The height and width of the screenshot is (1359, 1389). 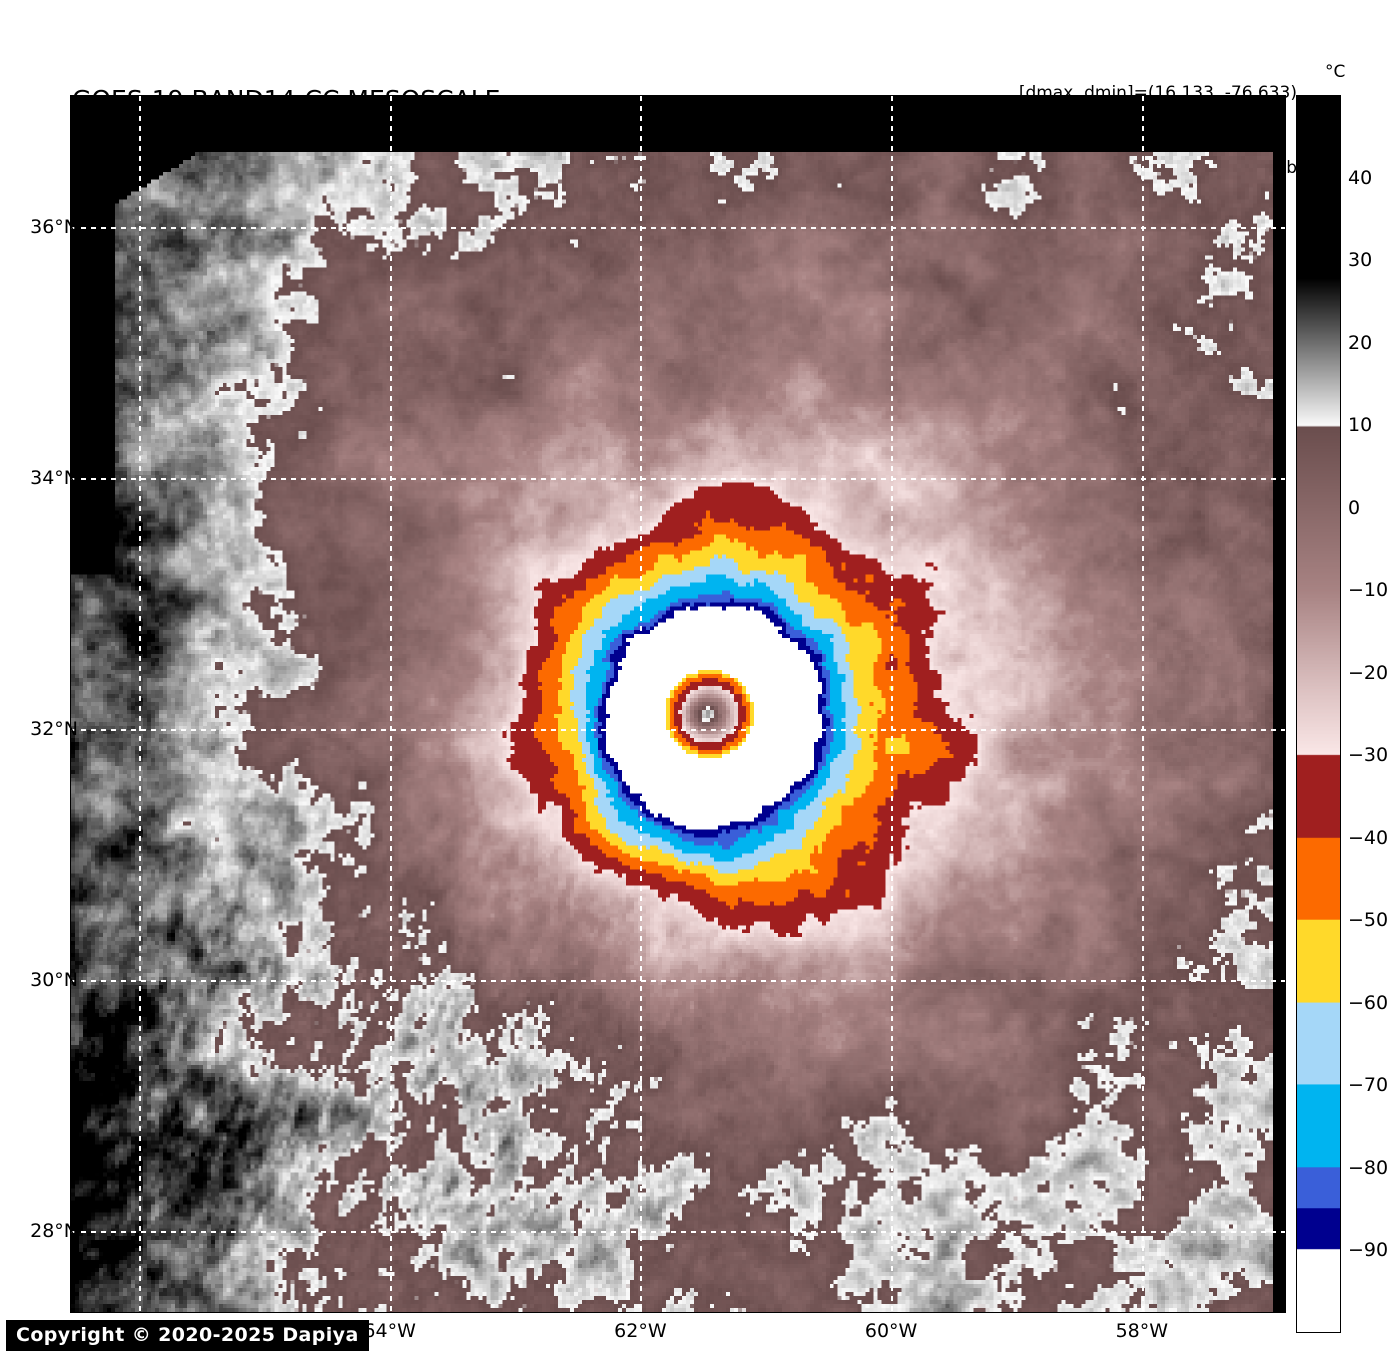 I want to click on colorbar-tick-label: −80, so click(x=1368, y=1167).